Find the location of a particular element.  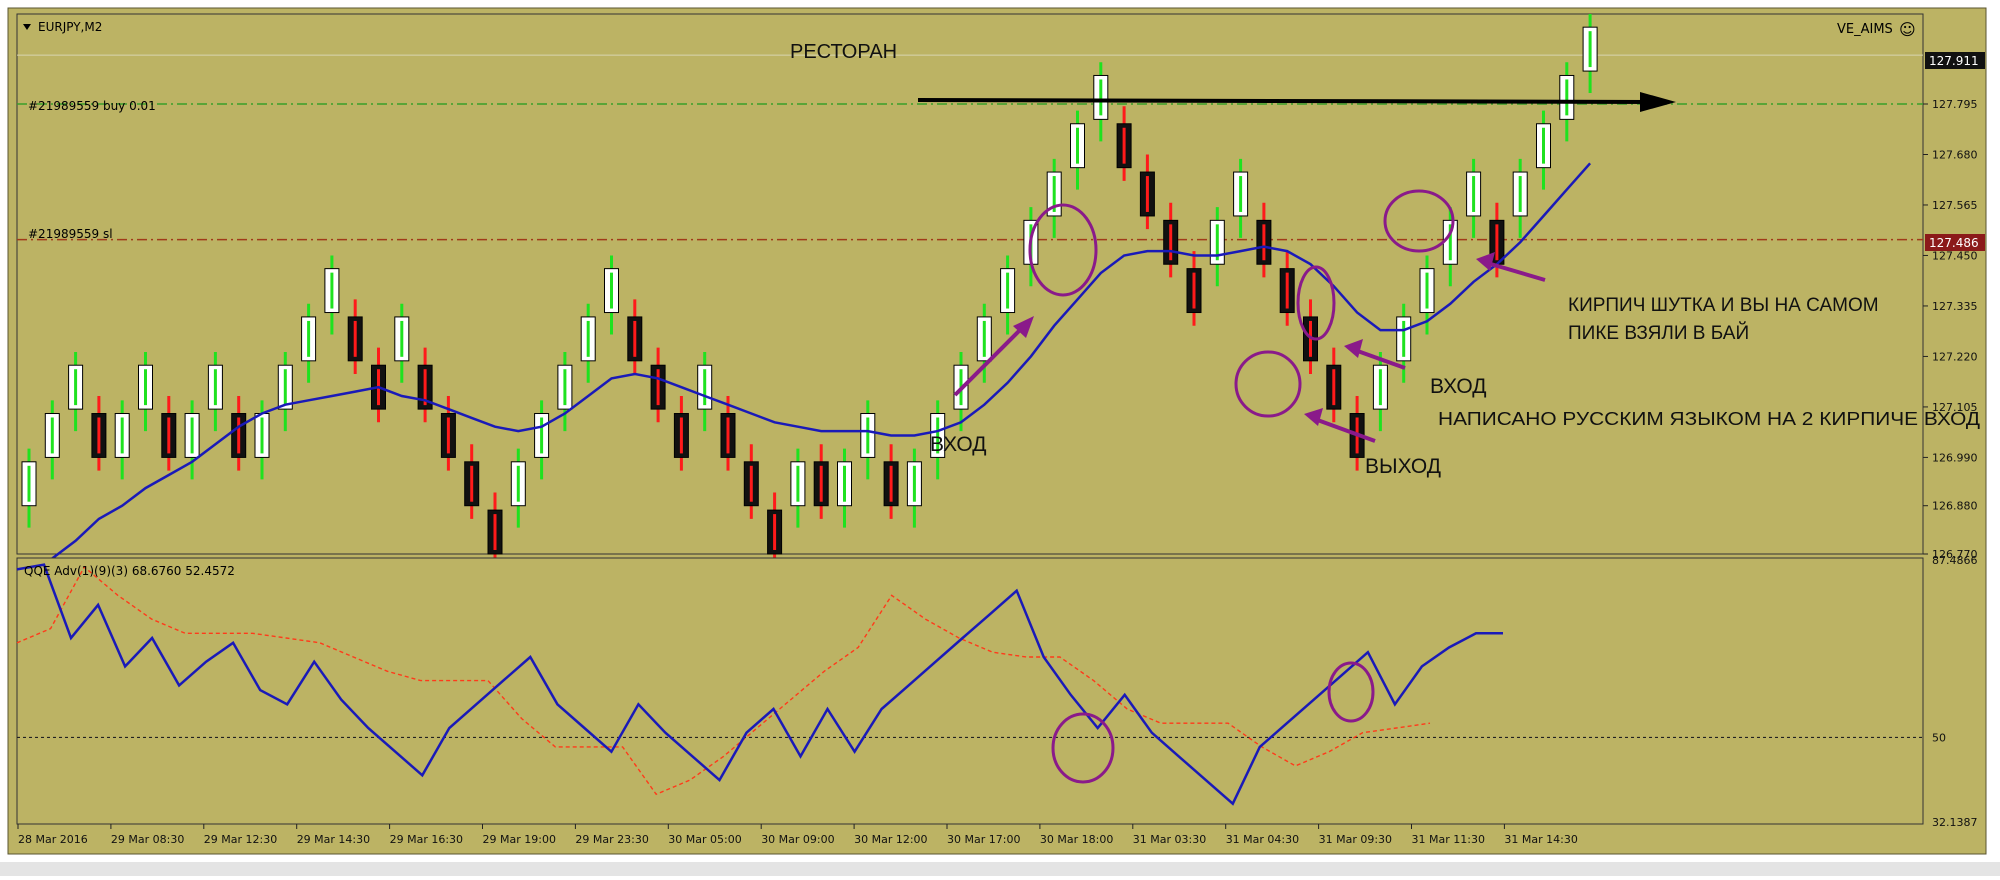

time-tick-label: 30 Mar 12:00 is located at coordinates (890, 839).